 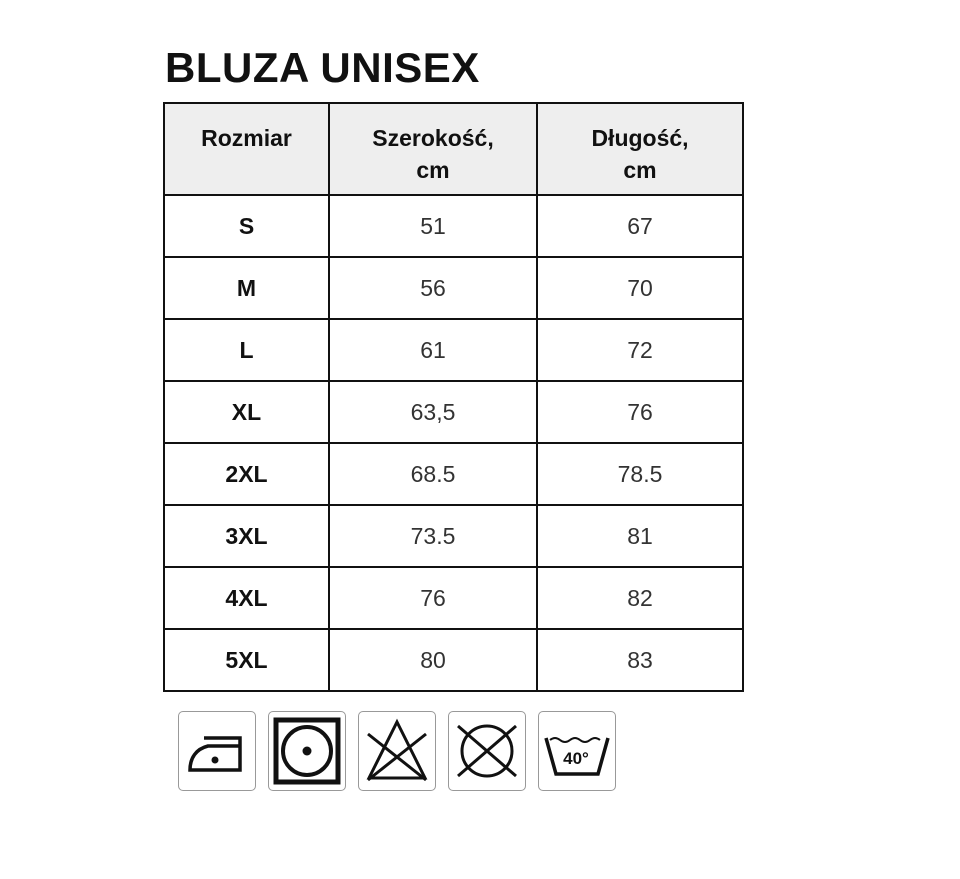 I want to click on cell-size: XL, so click(x=246, y=412).